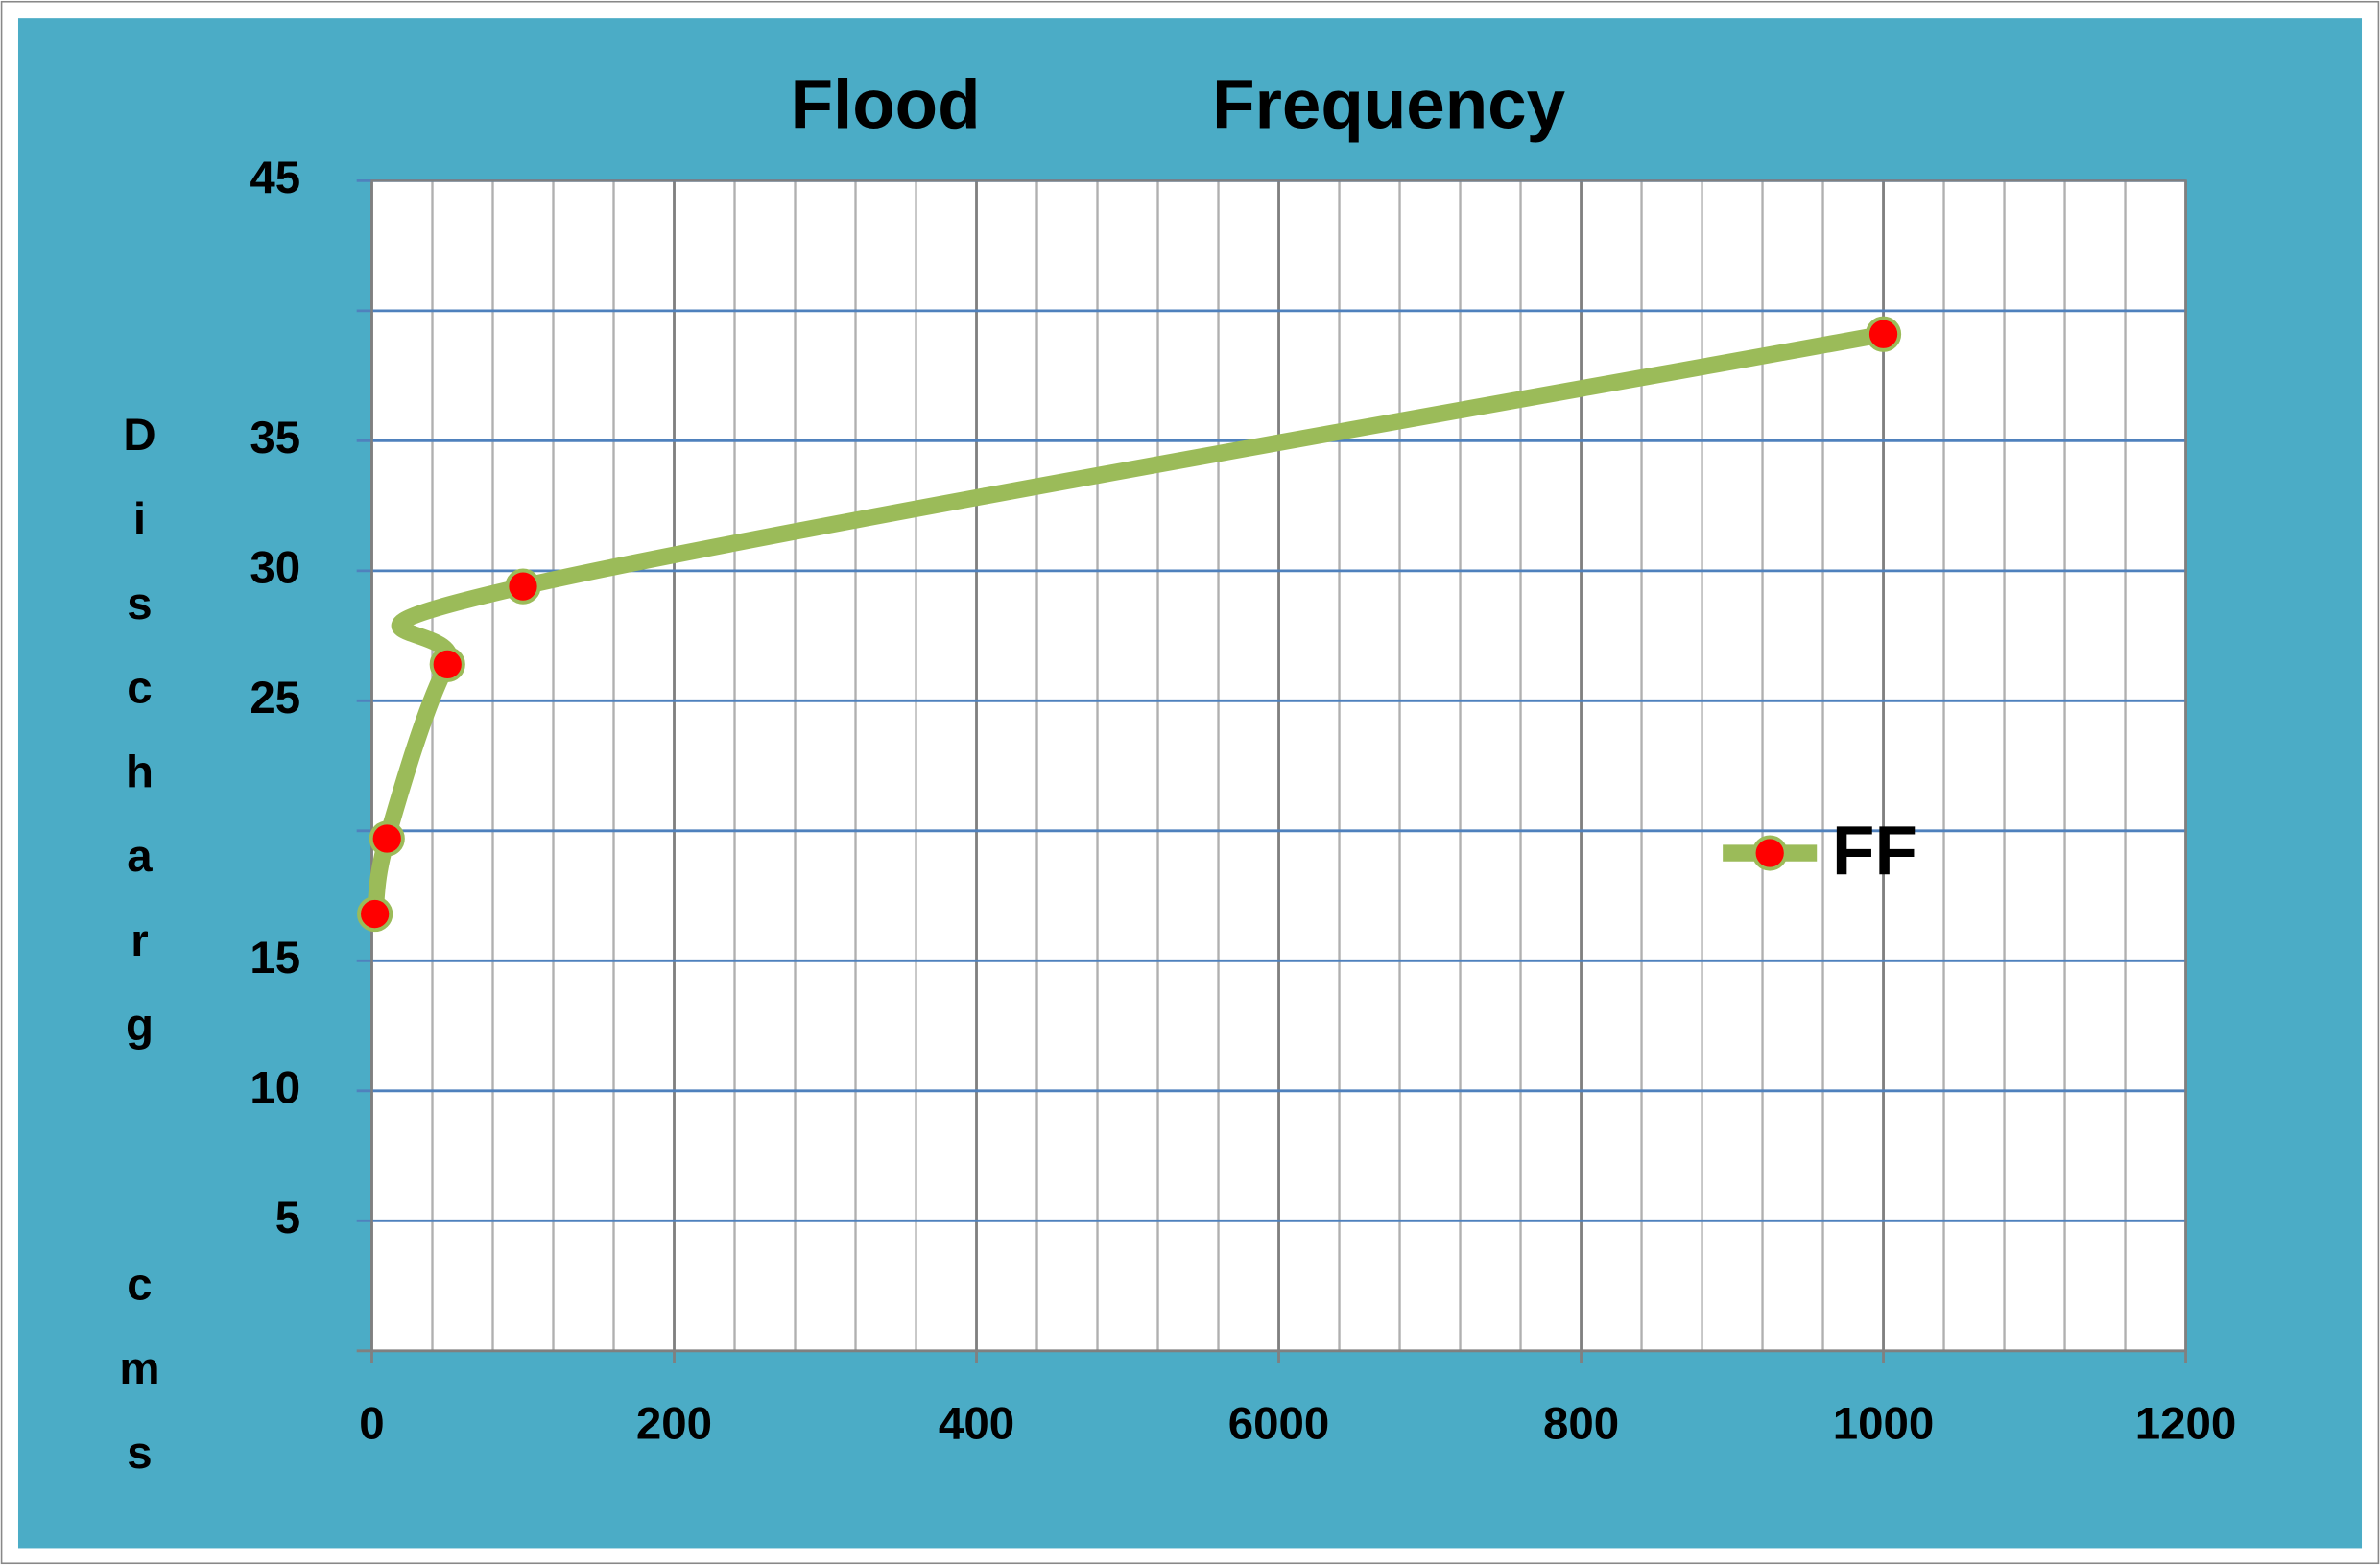 This screenshot has height=1565, width=2380. What do you see at coordinates (977, 1423) in the screenshot?
I see `x-tick-label: 400` at bounding box center [977, 1423].